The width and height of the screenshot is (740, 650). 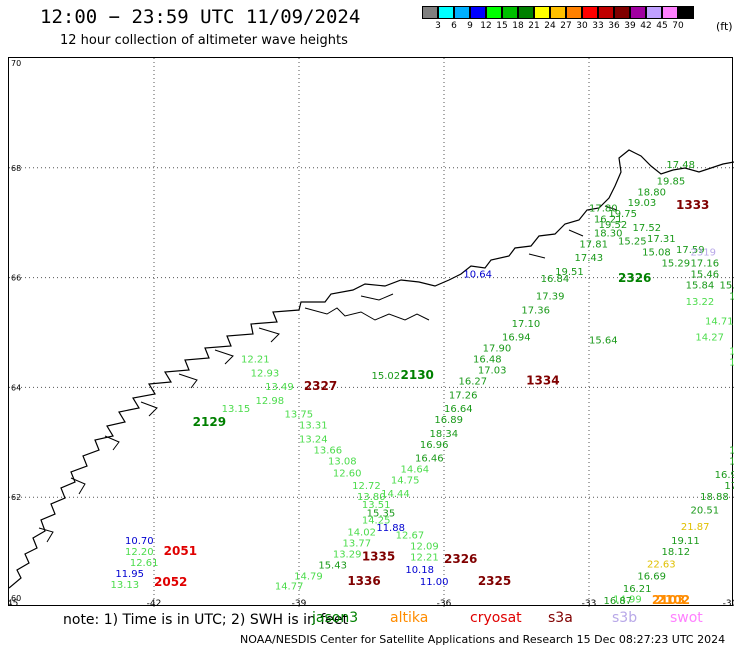 What do you see at coordinates (492, 371) in the screenshot?
I see `wave-height-value: 17.03` at bounding box center [492, 371].